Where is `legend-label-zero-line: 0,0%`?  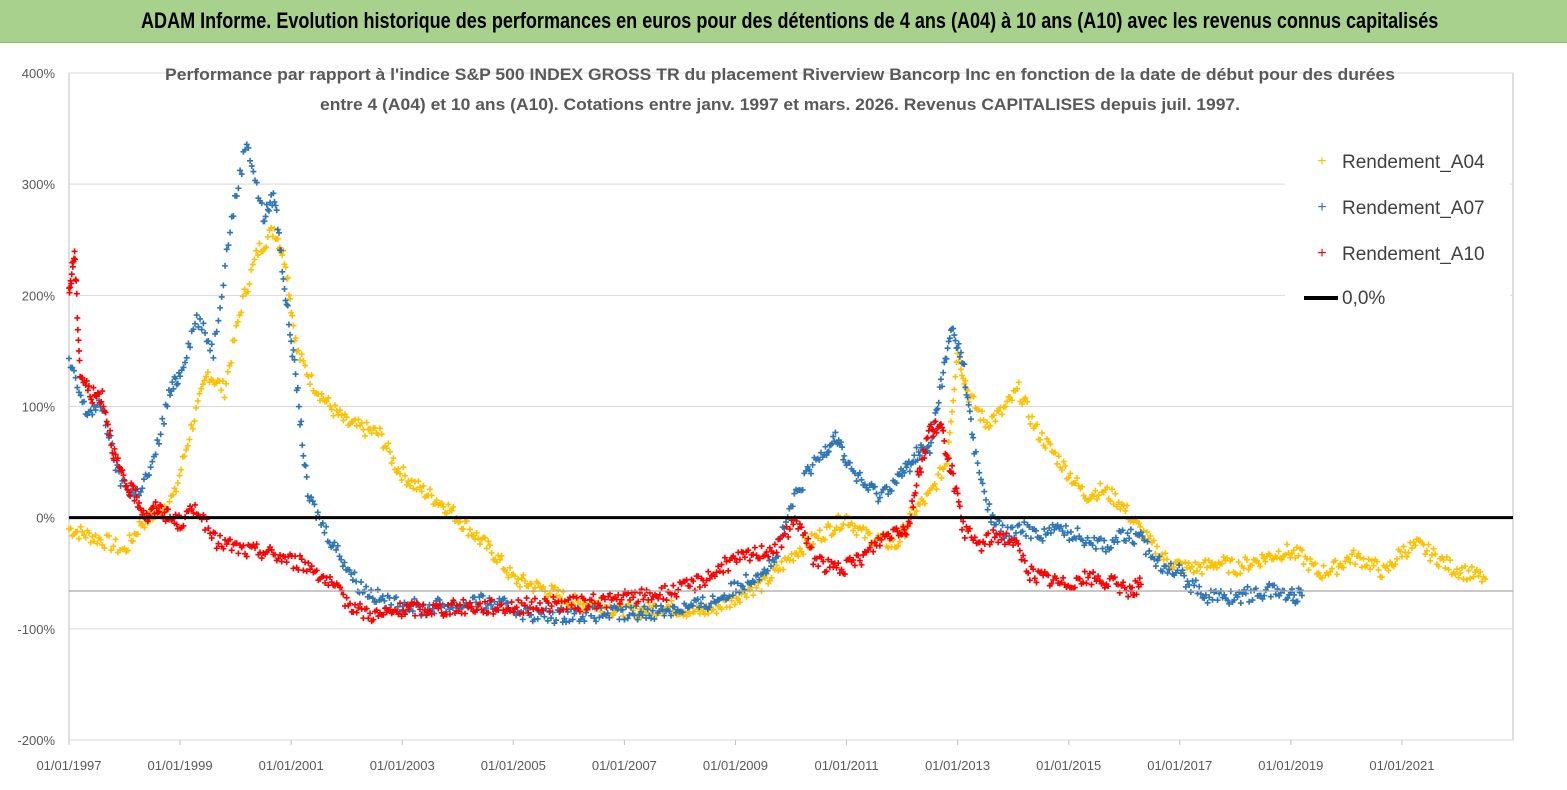
legend-label-zero-line: 0,0% is located at coordinates (1363, 298).